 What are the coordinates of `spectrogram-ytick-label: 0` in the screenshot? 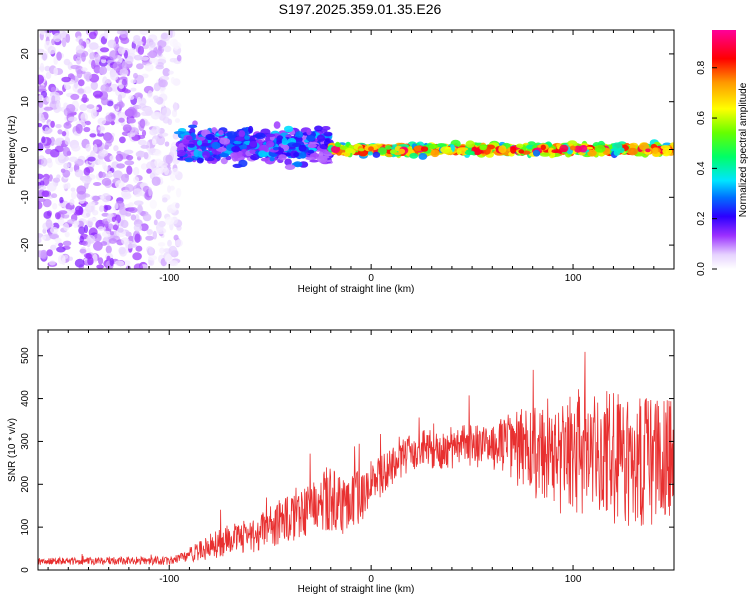 It's located at (25, 149).